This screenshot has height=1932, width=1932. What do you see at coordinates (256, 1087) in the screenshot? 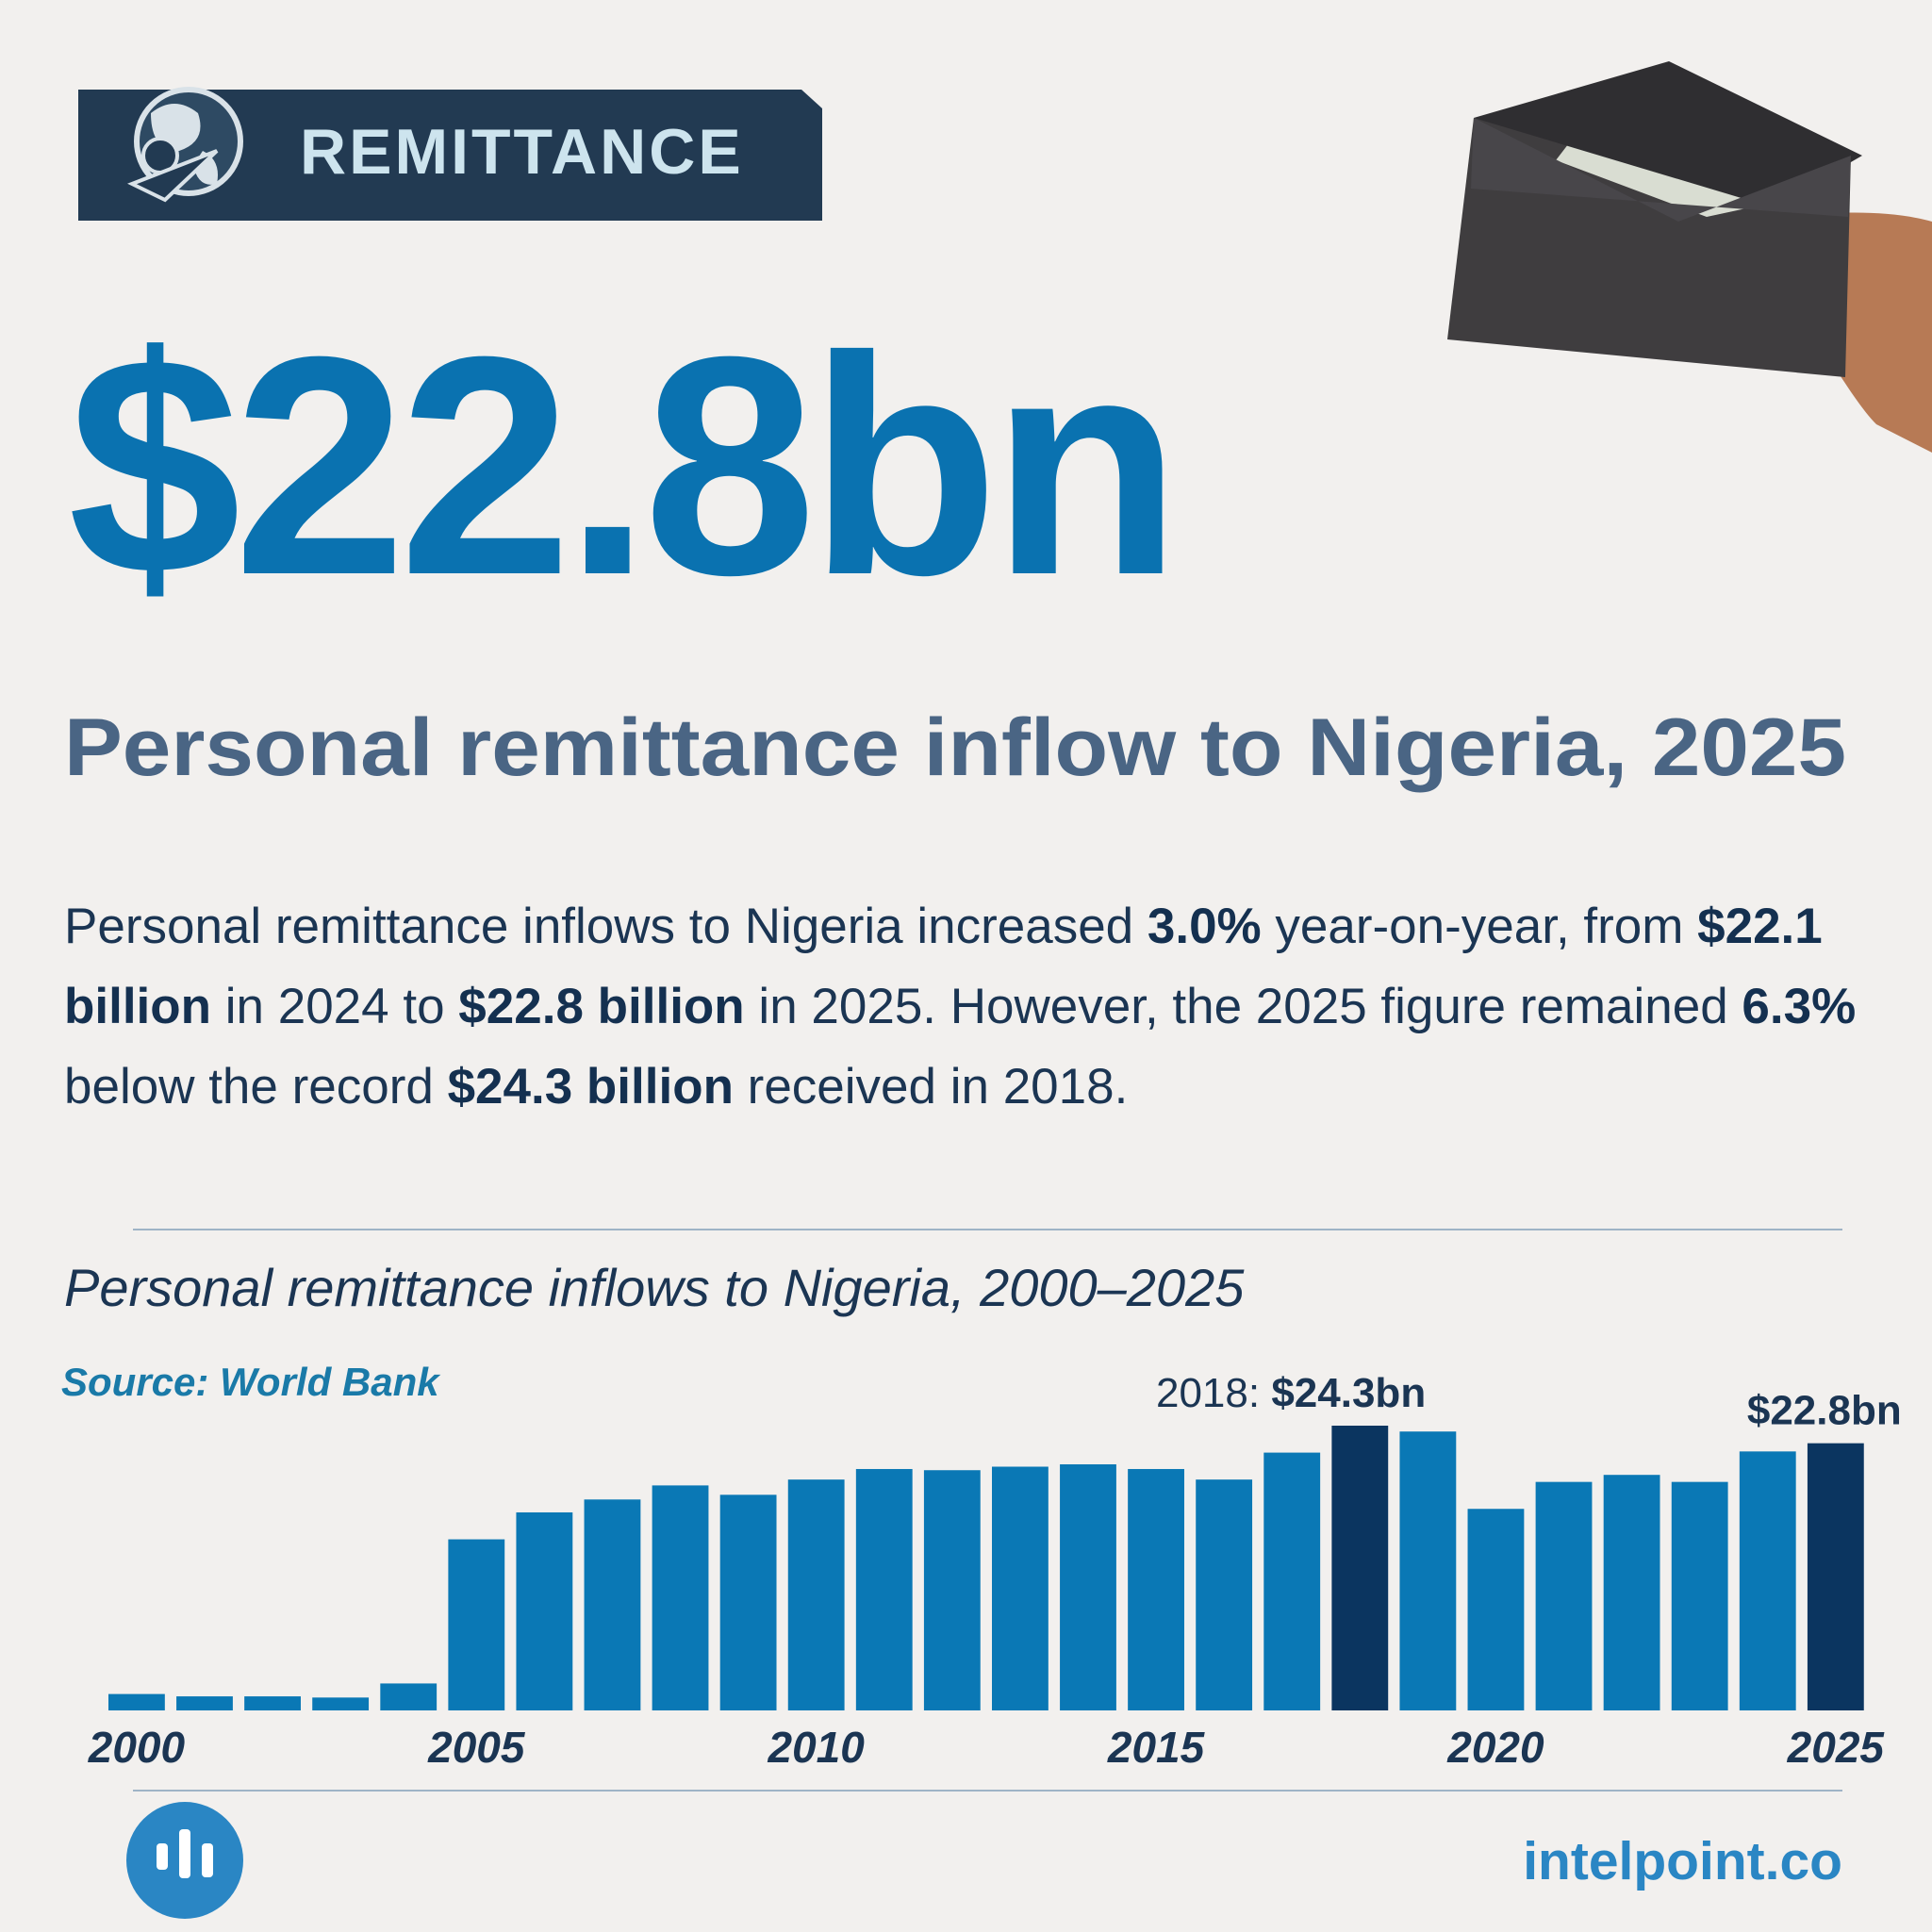
I see `body-text: below the record` at bounding box center [256, 1087].